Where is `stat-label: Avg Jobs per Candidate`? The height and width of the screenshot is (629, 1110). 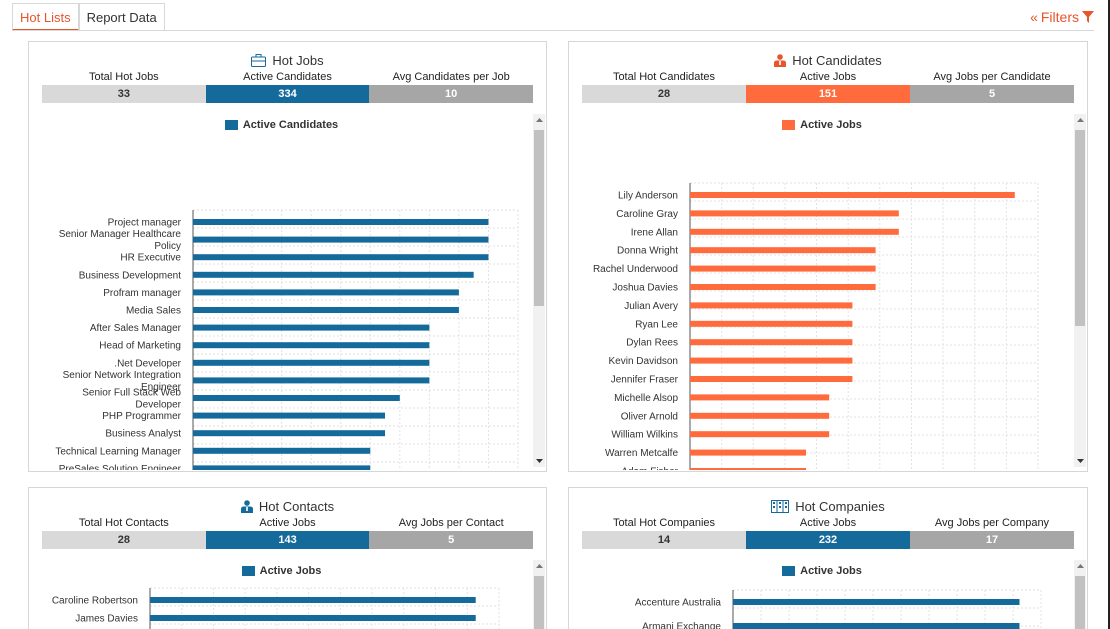
stat-label: Avg Jobs per Candidate is located at coordinates (992, 77).